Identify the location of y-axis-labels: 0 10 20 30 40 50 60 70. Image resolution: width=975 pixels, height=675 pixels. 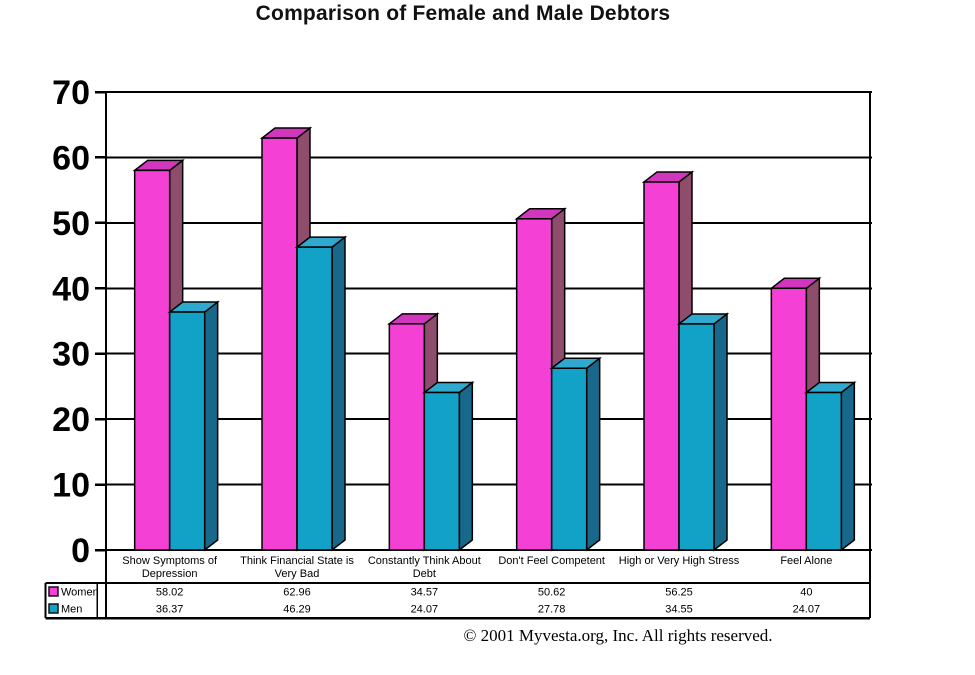
(71, 322).